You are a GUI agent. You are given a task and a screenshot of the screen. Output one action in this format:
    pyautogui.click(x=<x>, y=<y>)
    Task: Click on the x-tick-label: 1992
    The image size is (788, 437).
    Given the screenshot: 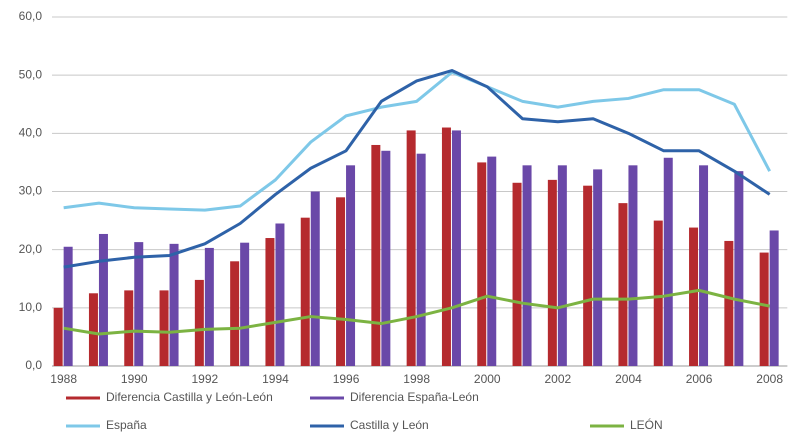 What is the action you would take?
    pyautogui.click(x=204, y=379)
    